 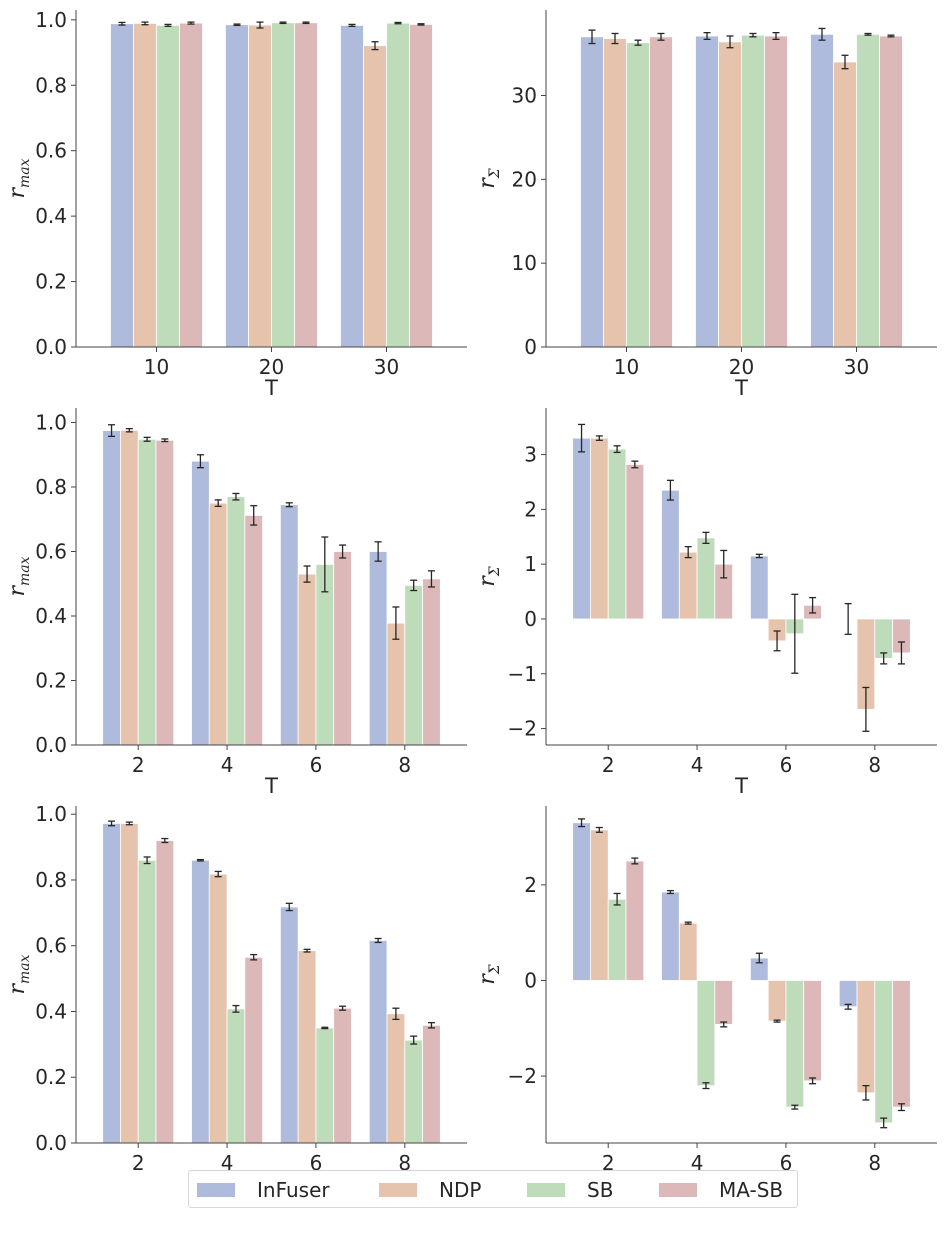 What do you see at coordinates (678, 1190) in the screenshot?
I see `legend-swatch-ma-sb` at bounding box center [678, 1190].